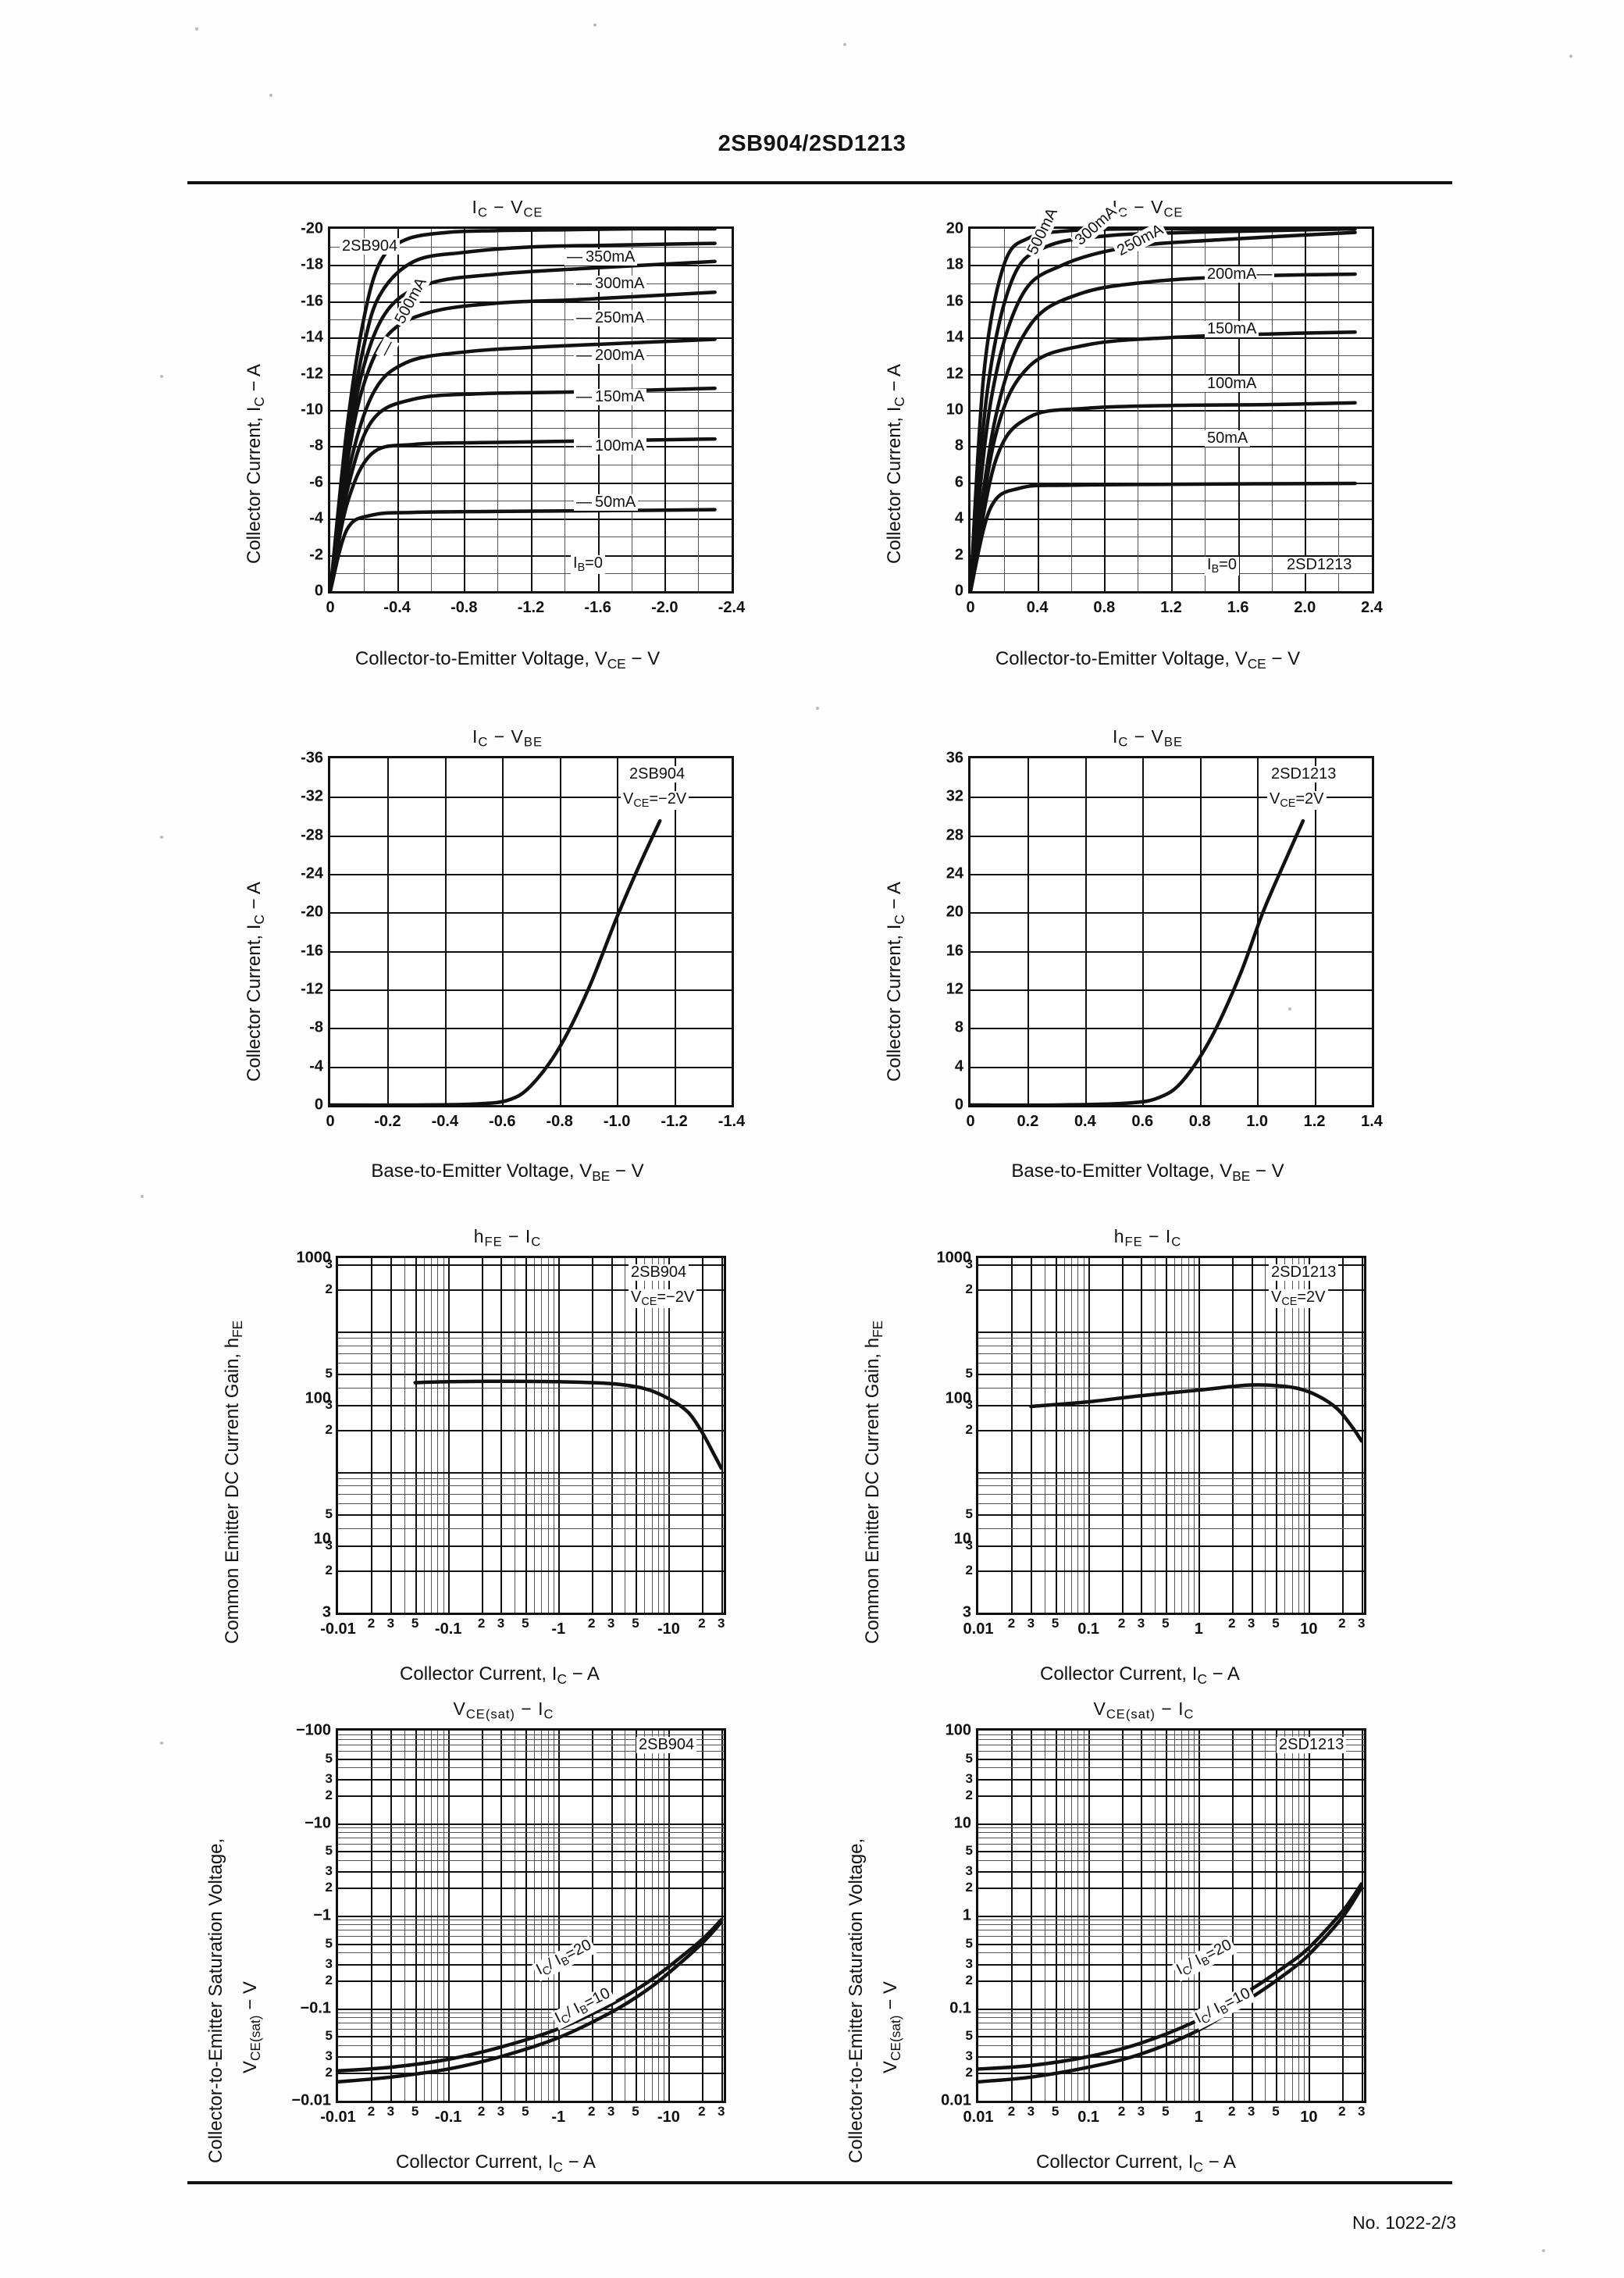  I want to click on ib-zero-label: IB=0, so click(588, 564).